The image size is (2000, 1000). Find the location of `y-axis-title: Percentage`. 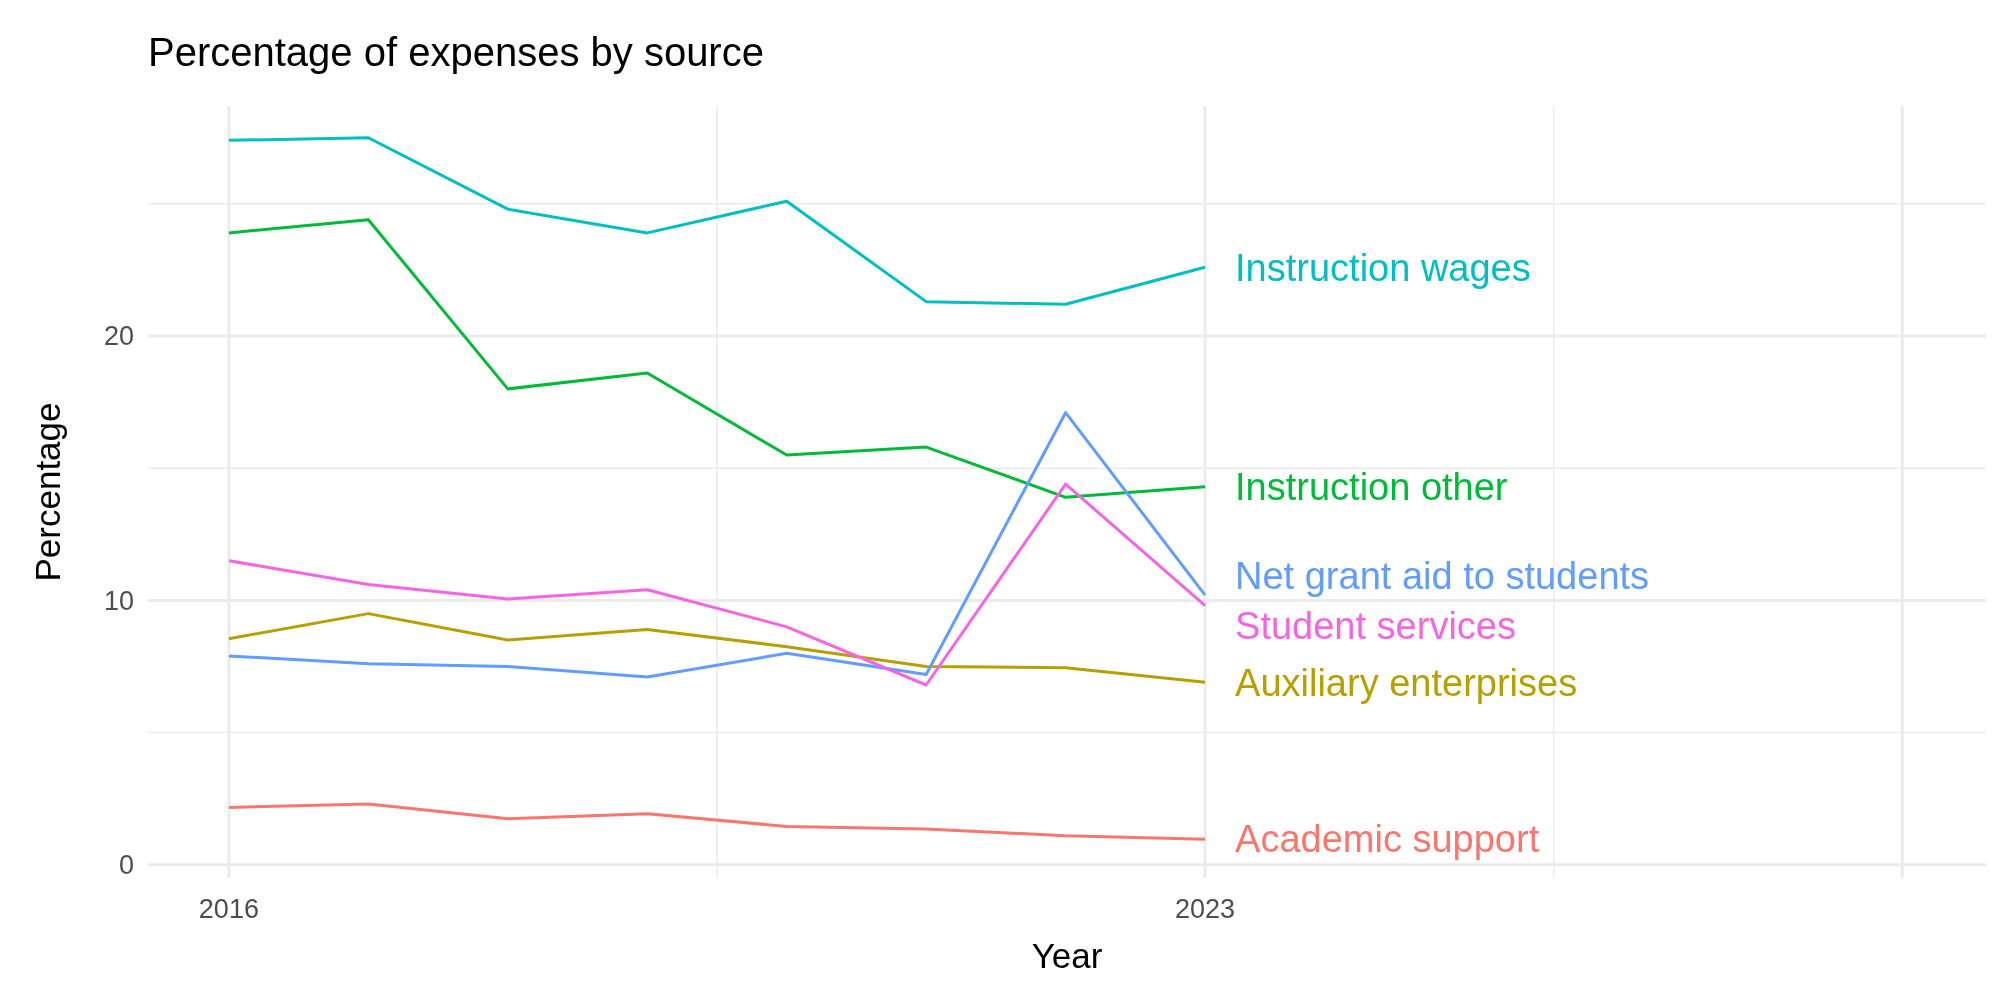

y-axis-title: Percentage is located at coordinates (47, 492).